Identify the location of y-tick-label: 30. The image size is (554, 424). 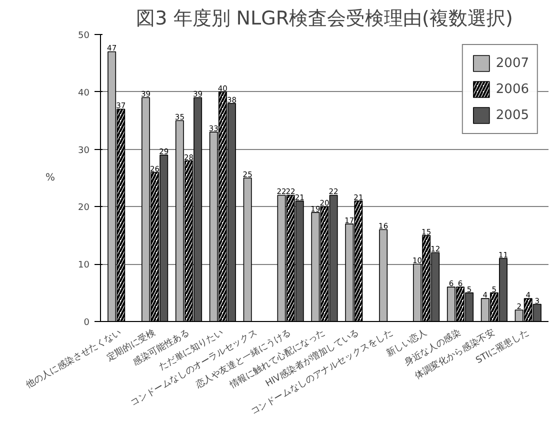
(84, 151).